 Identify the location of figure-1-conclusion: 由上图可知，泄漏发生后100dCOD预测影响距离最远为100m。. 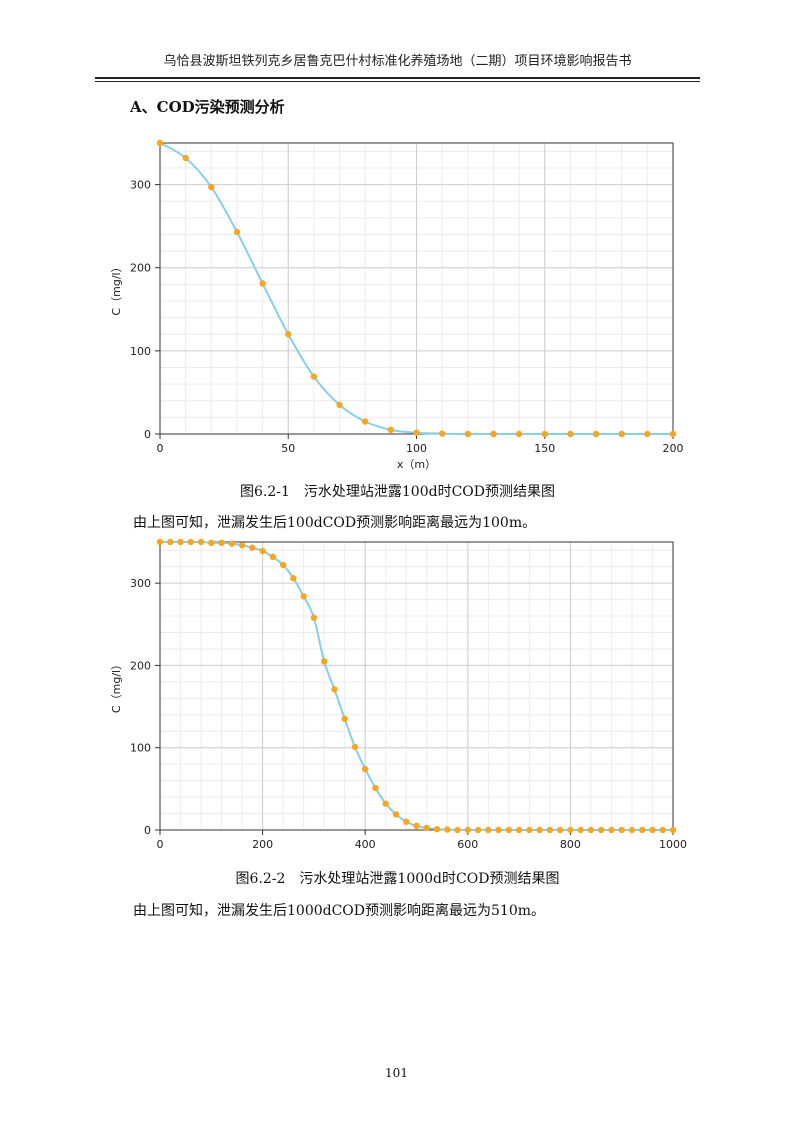
(335, 523).